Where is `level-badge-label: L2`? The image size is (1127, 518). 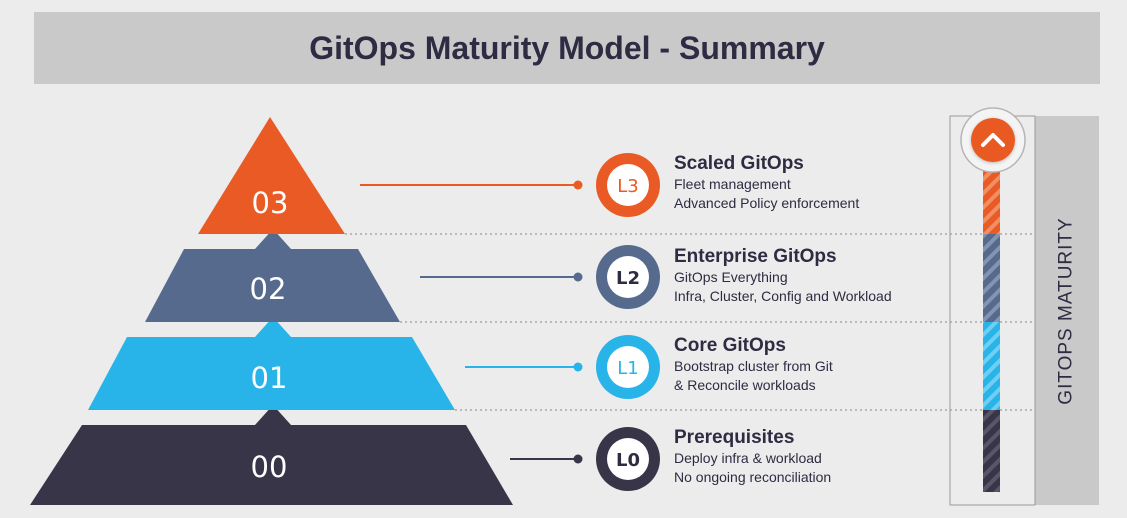
level-badge-label: L2 is located at coordinates (628, 278).